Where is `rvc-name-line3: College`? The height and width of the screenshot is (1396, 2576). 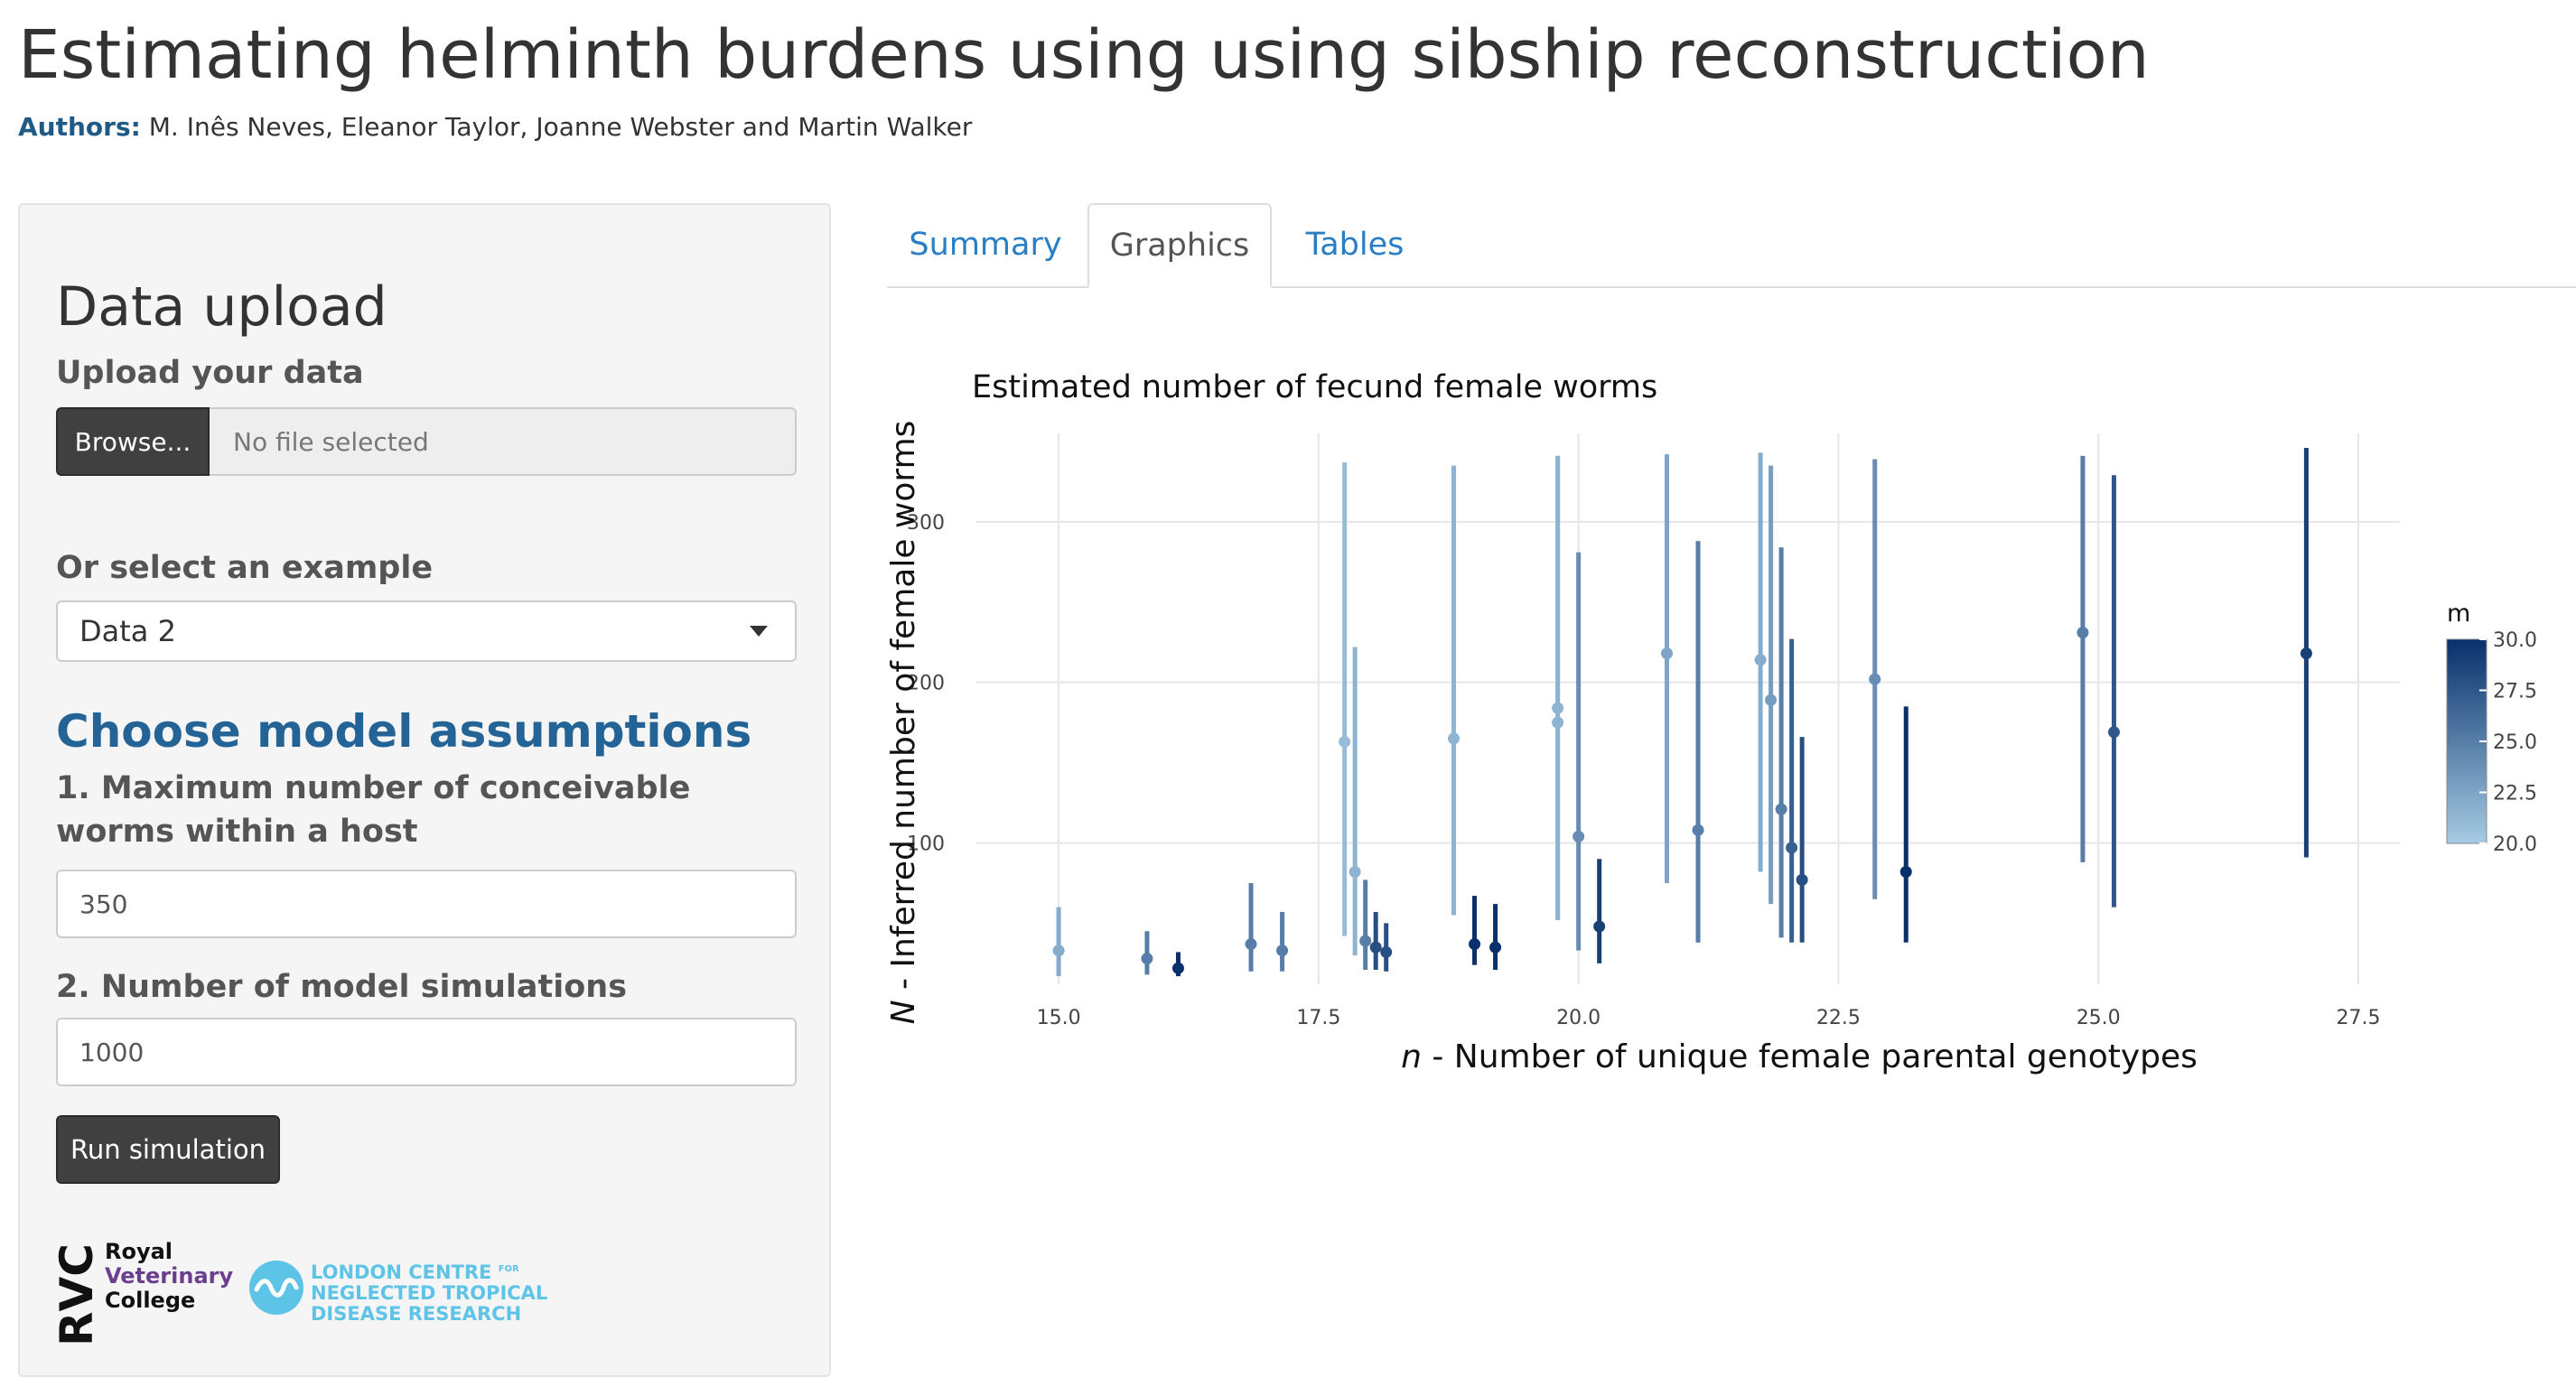 rvc-name-line3: College is located at coordinates (150, 1300).